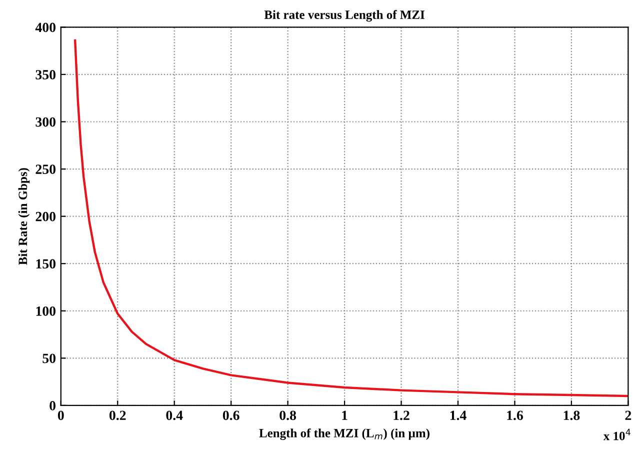 The image size is (641, 453). I want to click on x-tick-label: 0.6, so click(231, 415).